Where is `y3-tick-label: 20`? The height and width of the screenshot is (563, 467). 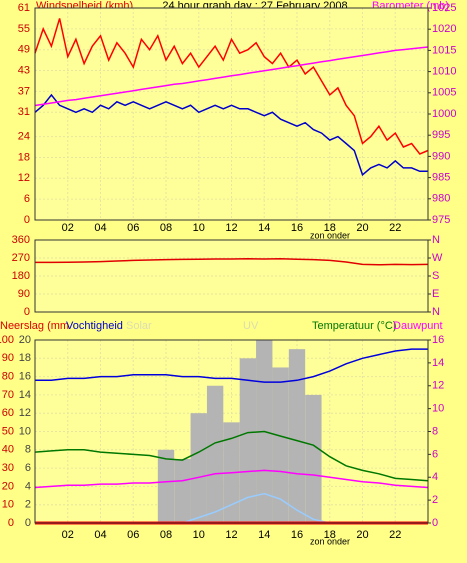 y3-tick-label: 20 is located at coordinates (25, 340).